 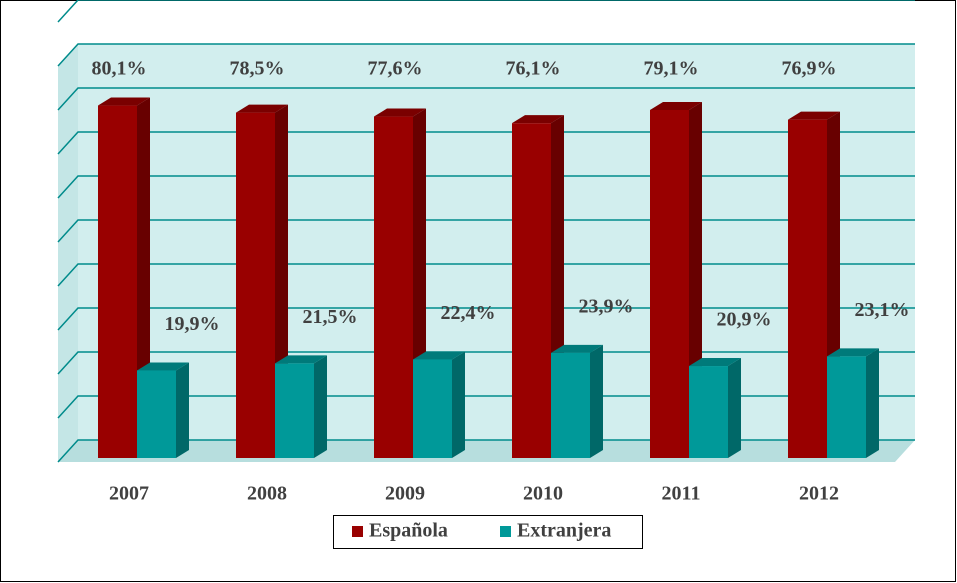 I want to click on value-label: 76,9%, so click(x=809, y=69).